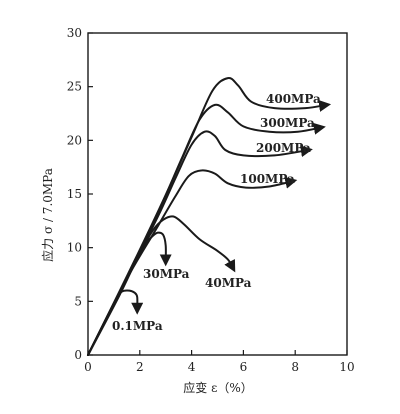  I want to click on curve-30MPa, so click(129, 293).